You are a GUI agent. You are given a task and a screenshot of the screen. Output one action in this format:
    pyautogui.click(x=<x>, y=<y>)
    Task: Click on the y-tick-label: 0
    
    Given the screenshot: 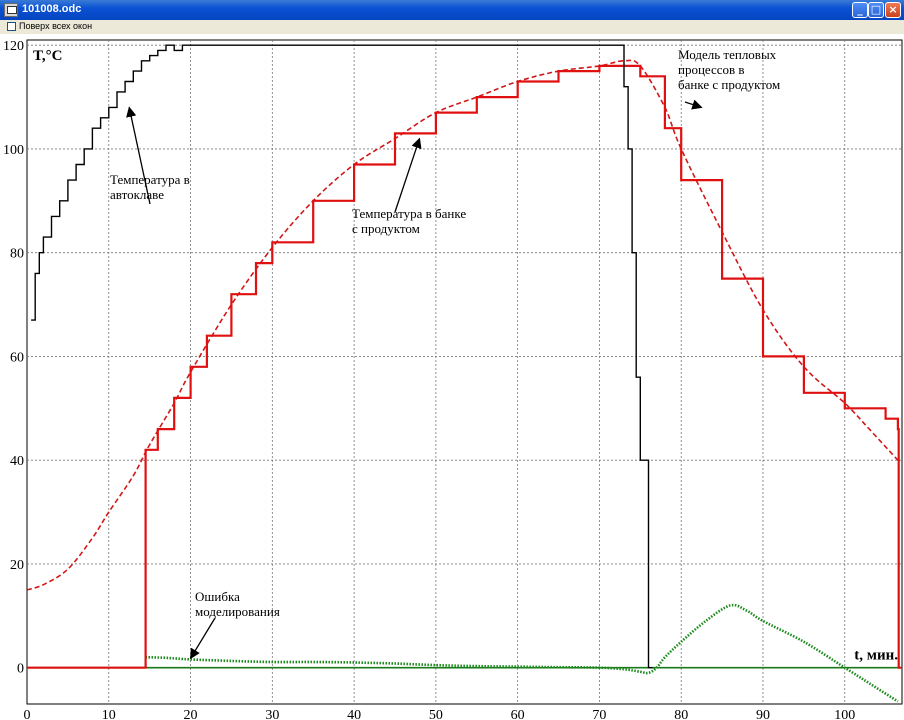 What is the action you would take?
    pyautogui.click(x=20, y=669)
    